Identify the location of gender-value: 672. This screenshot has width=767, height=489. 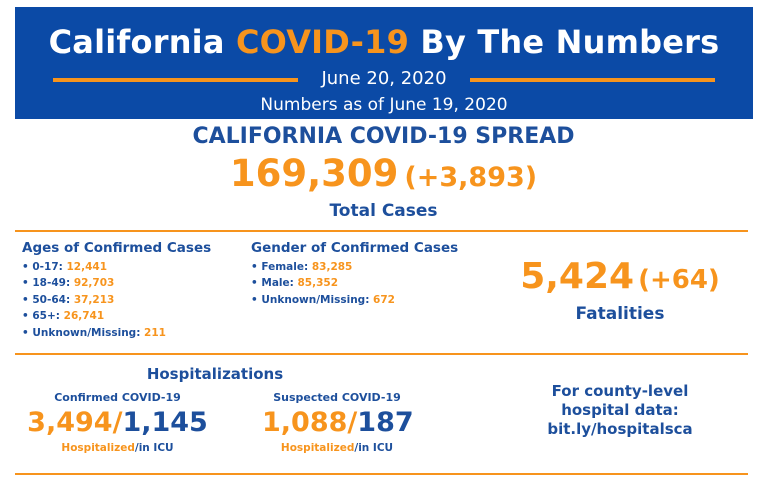
(384, 299).